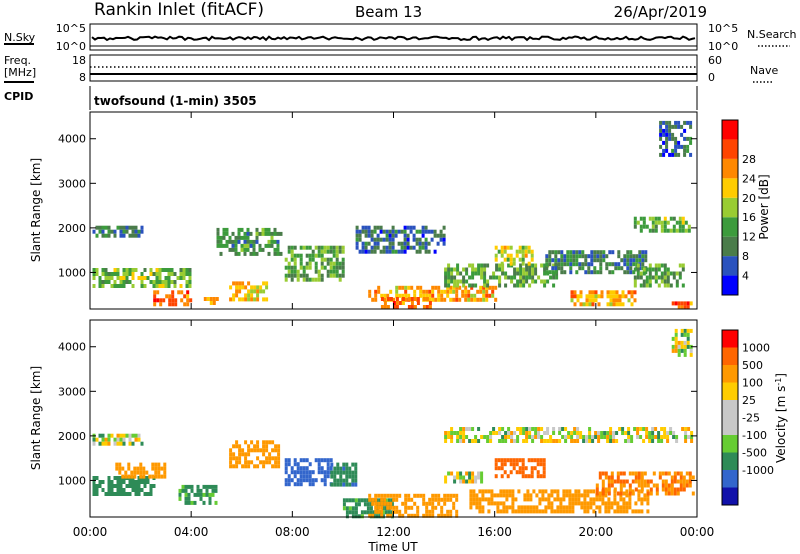  What do you see at coordinates (756, 348) in the screenshot?
I see `colorbar-tick-label: 1000` at bounding box center [756, 348].